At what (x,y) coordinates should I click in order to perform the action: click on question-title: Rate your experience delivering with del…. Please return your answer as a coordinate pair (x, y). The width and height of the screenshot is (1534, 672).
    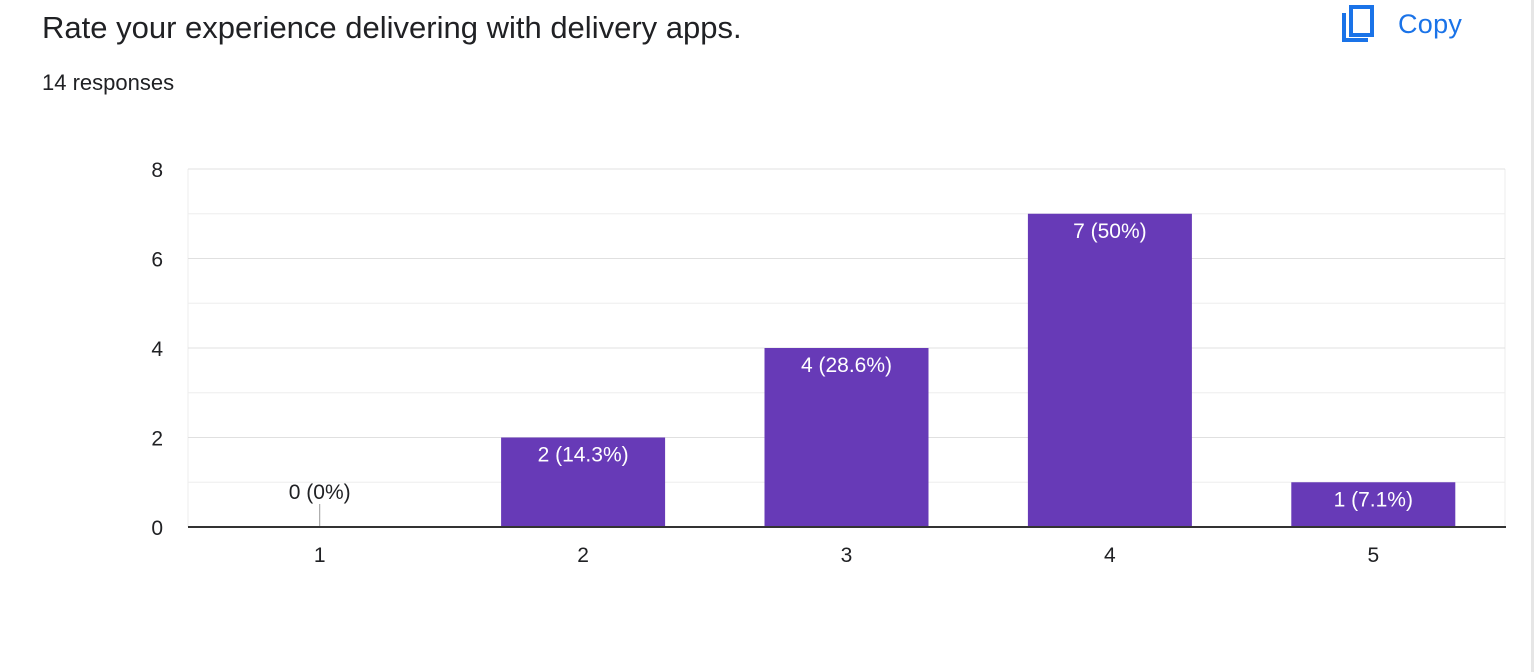
    Looking at the image, I should click on (392, 27).